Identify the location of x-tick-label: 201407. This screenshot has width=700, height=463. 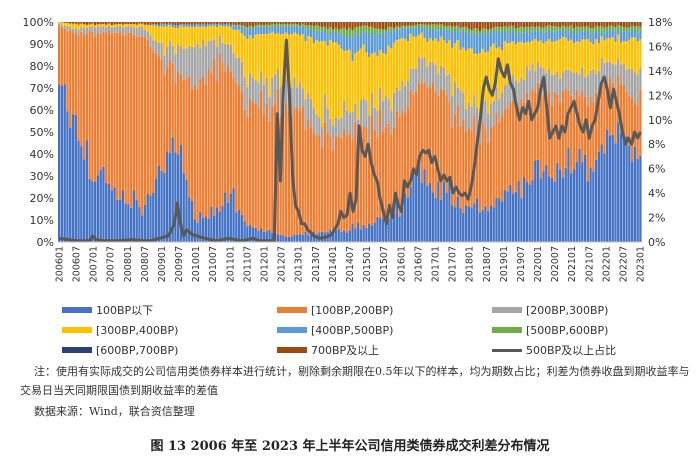
(350, 264).